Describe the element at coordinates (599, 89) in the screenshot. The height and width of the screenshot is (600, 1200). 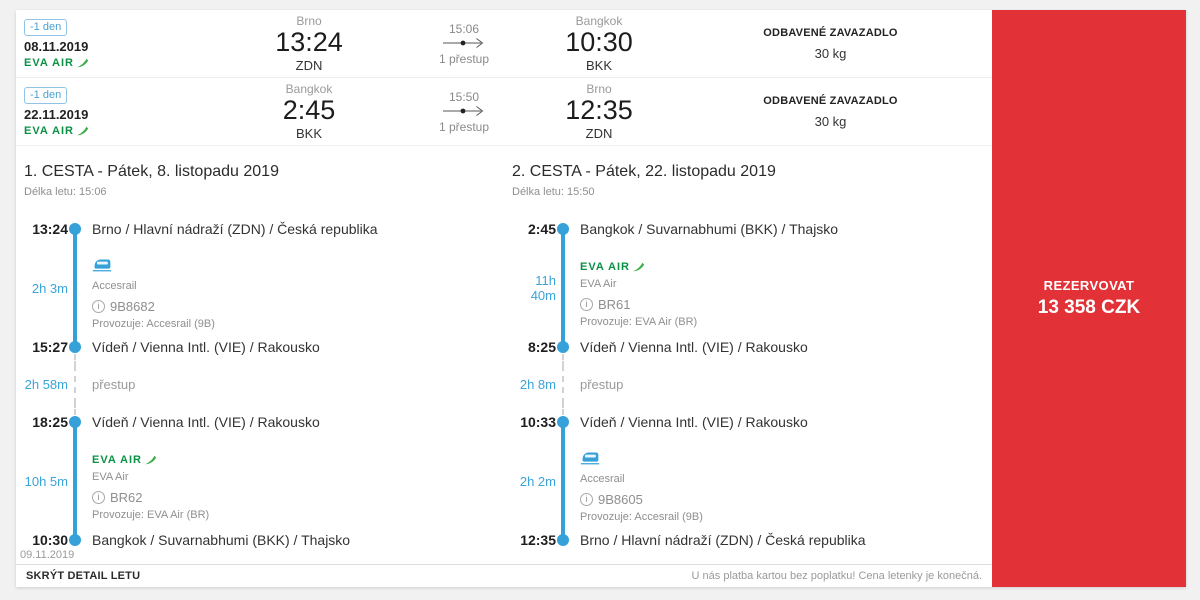
I see `arrival-city: Brno` at that location.